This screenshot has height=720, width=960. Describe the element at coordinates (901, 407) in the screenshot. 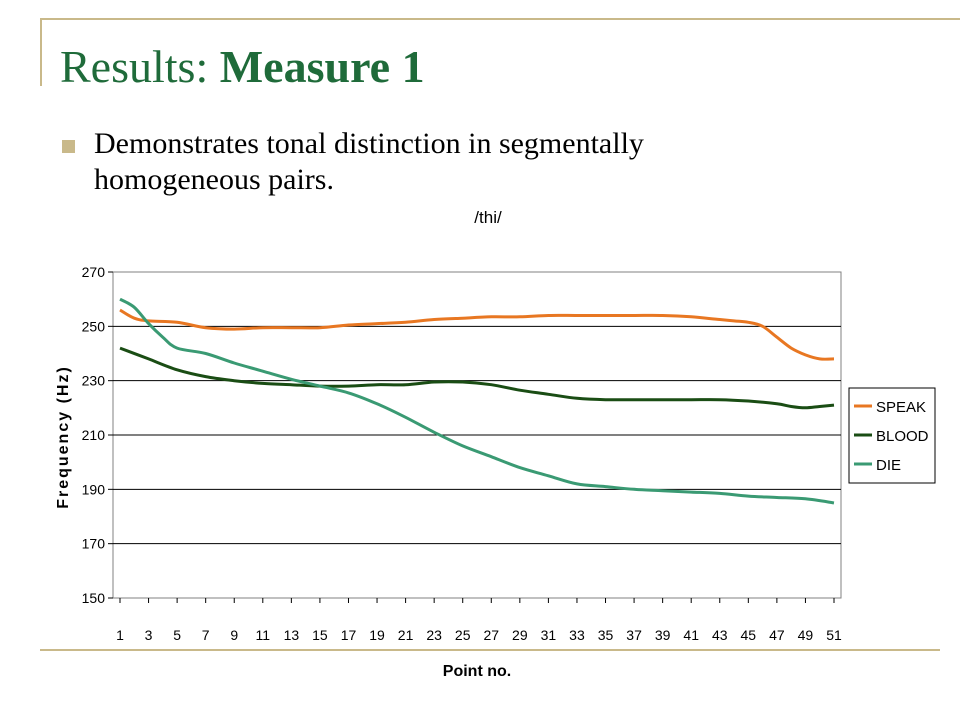

I see `legend-label-speak: SPEAK` at that location.